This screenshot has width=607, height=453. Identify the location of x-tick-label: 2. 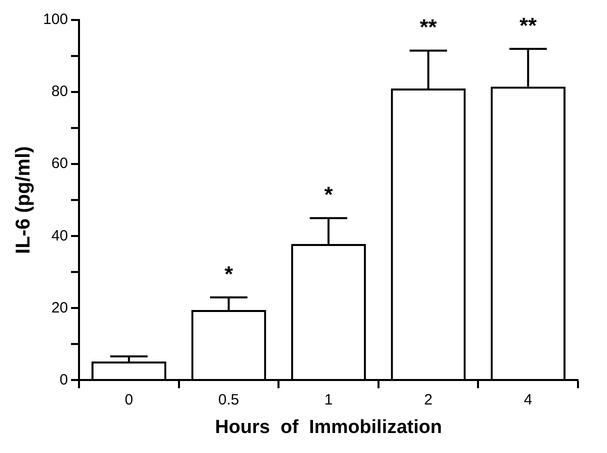
(428, 399).